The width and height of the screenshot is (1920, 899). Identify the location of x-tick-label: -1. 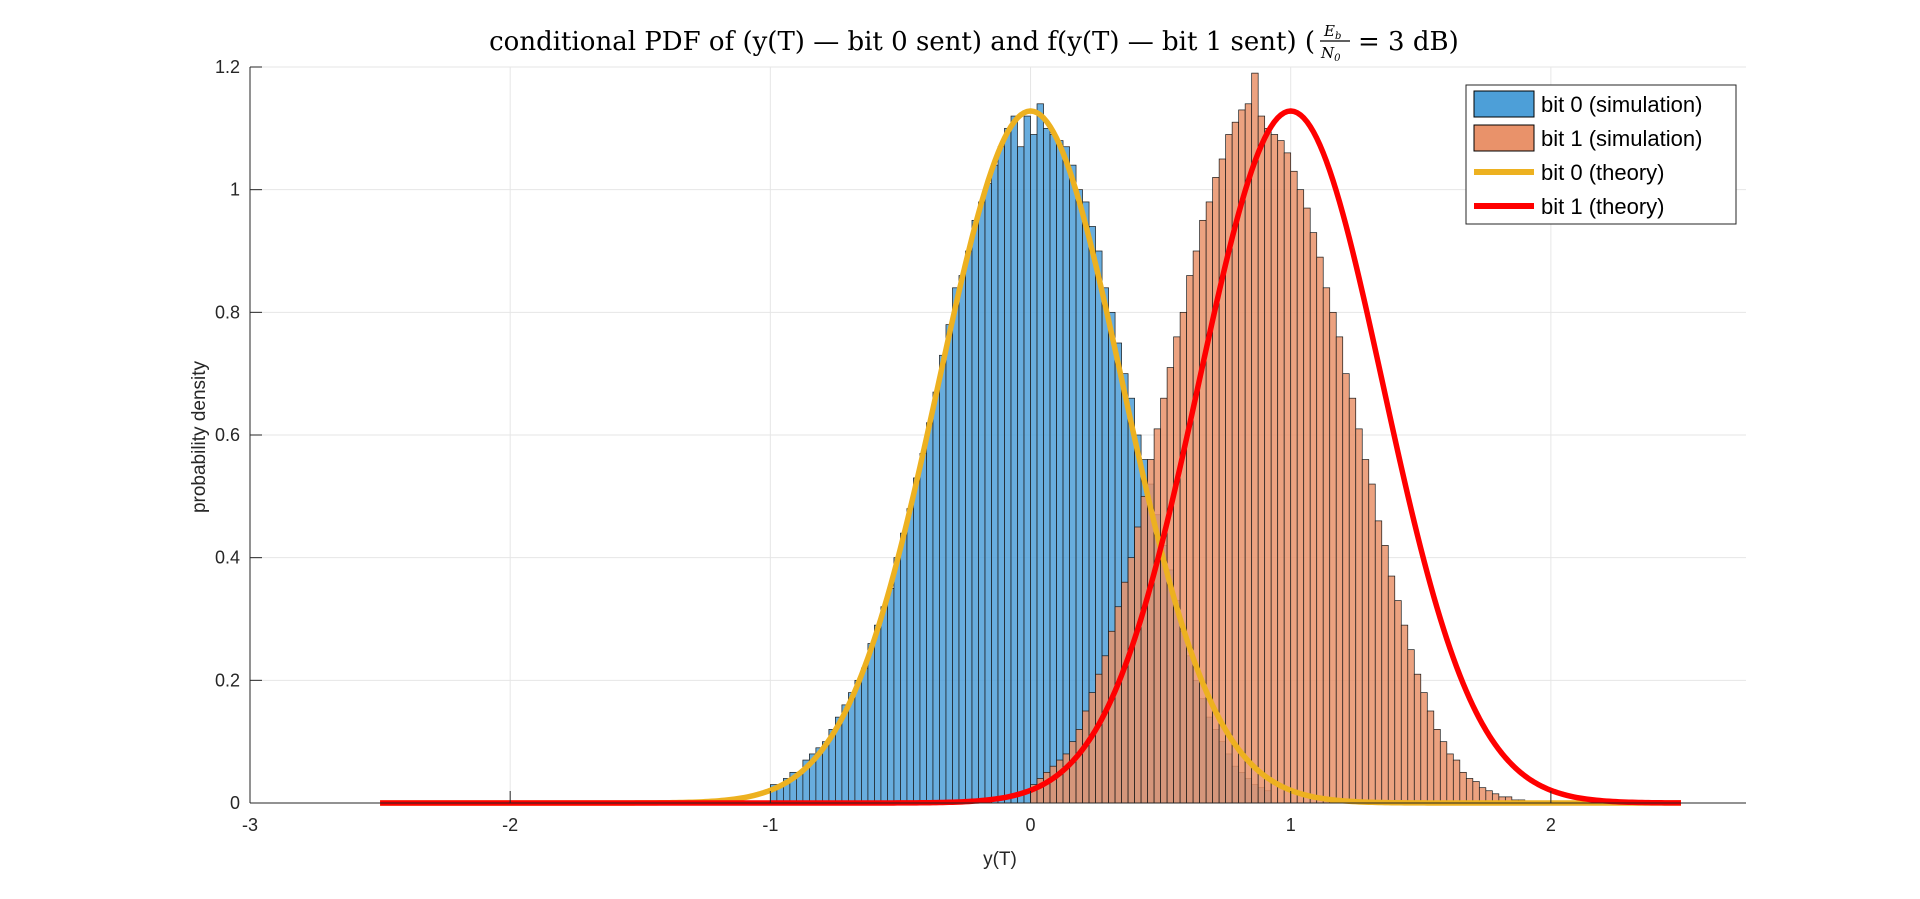
(770, 825).